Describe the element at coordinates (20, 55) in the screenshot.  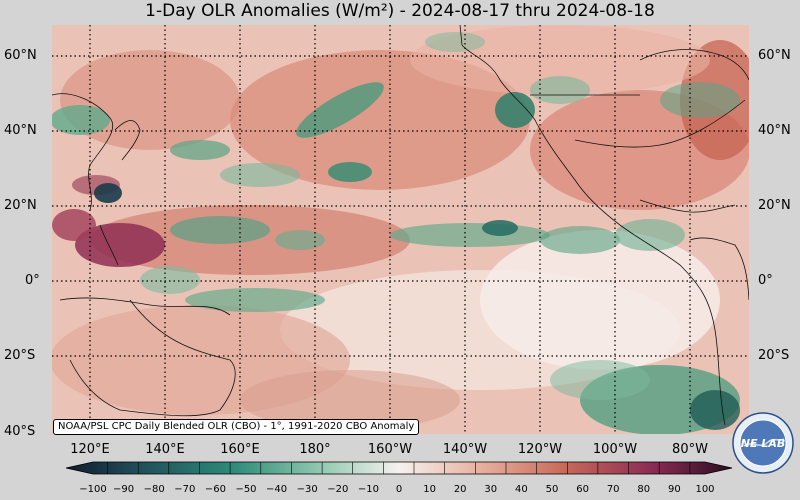
I see `lat-label-left: 60°N` at that location.